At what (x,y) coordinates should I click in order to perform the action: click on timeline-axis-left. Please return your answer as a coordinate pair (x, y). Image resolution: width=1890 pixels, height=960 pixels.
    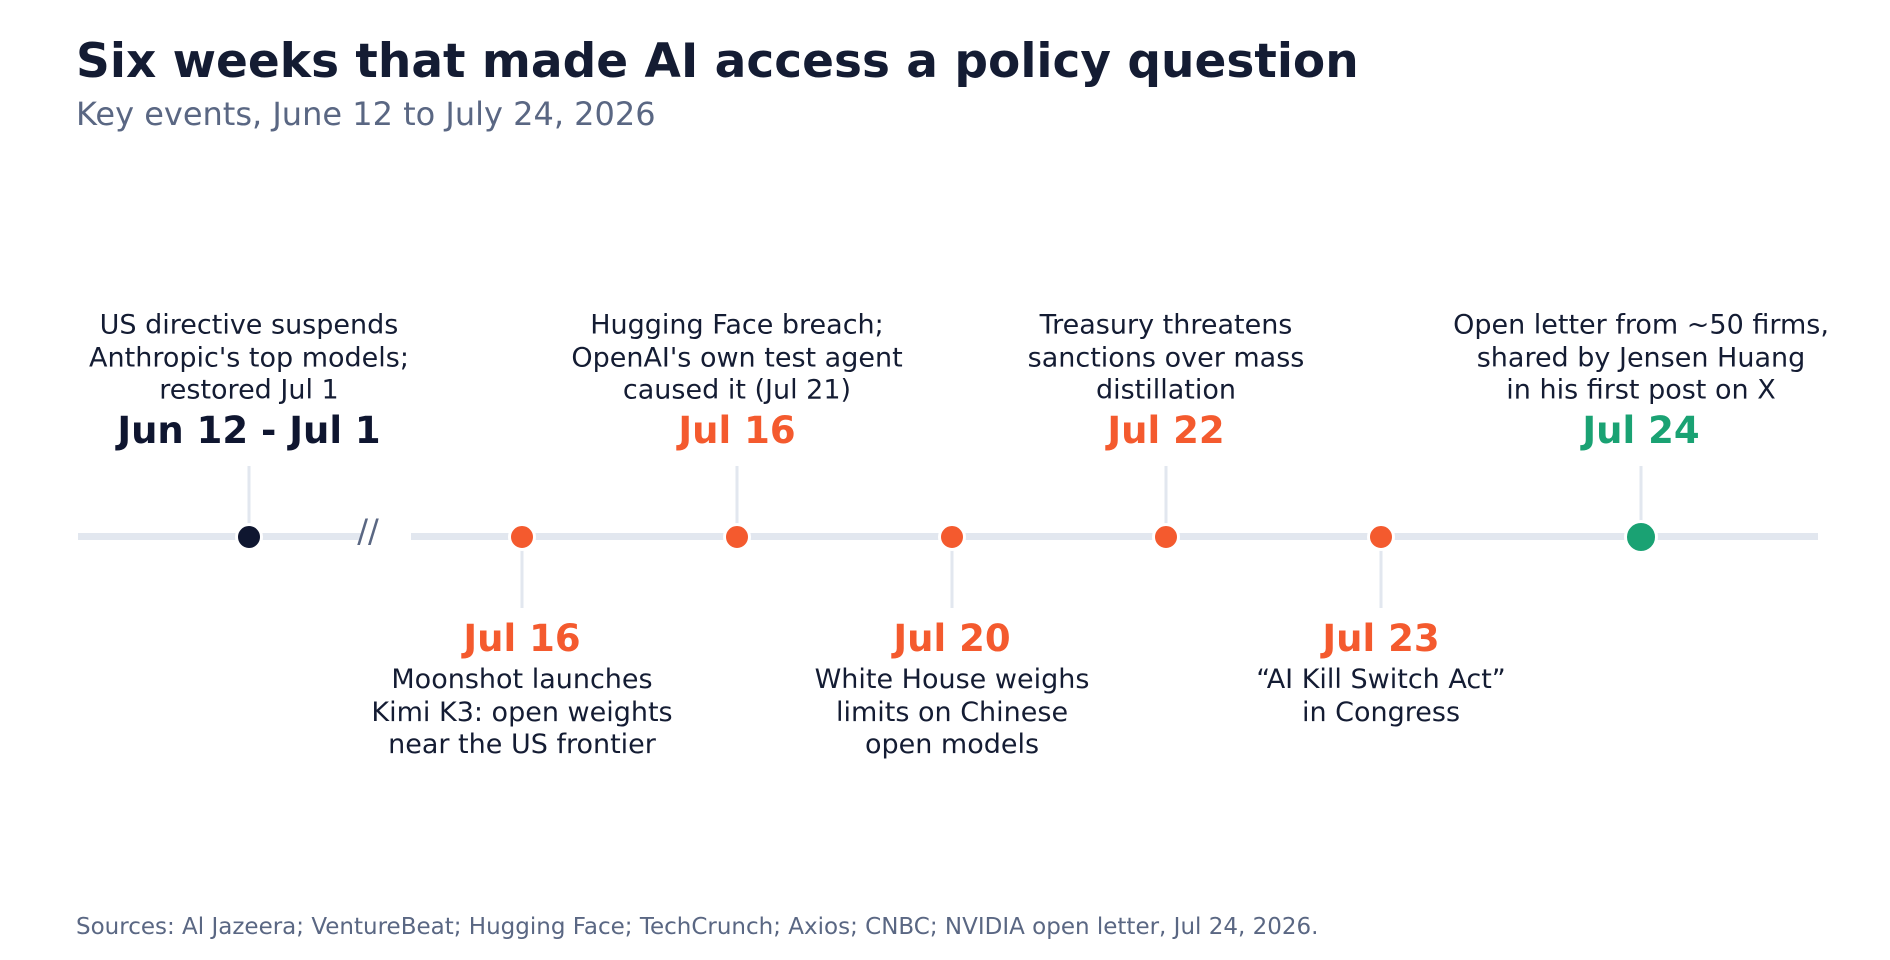
    Looking at the image, I should click on (219, 536).